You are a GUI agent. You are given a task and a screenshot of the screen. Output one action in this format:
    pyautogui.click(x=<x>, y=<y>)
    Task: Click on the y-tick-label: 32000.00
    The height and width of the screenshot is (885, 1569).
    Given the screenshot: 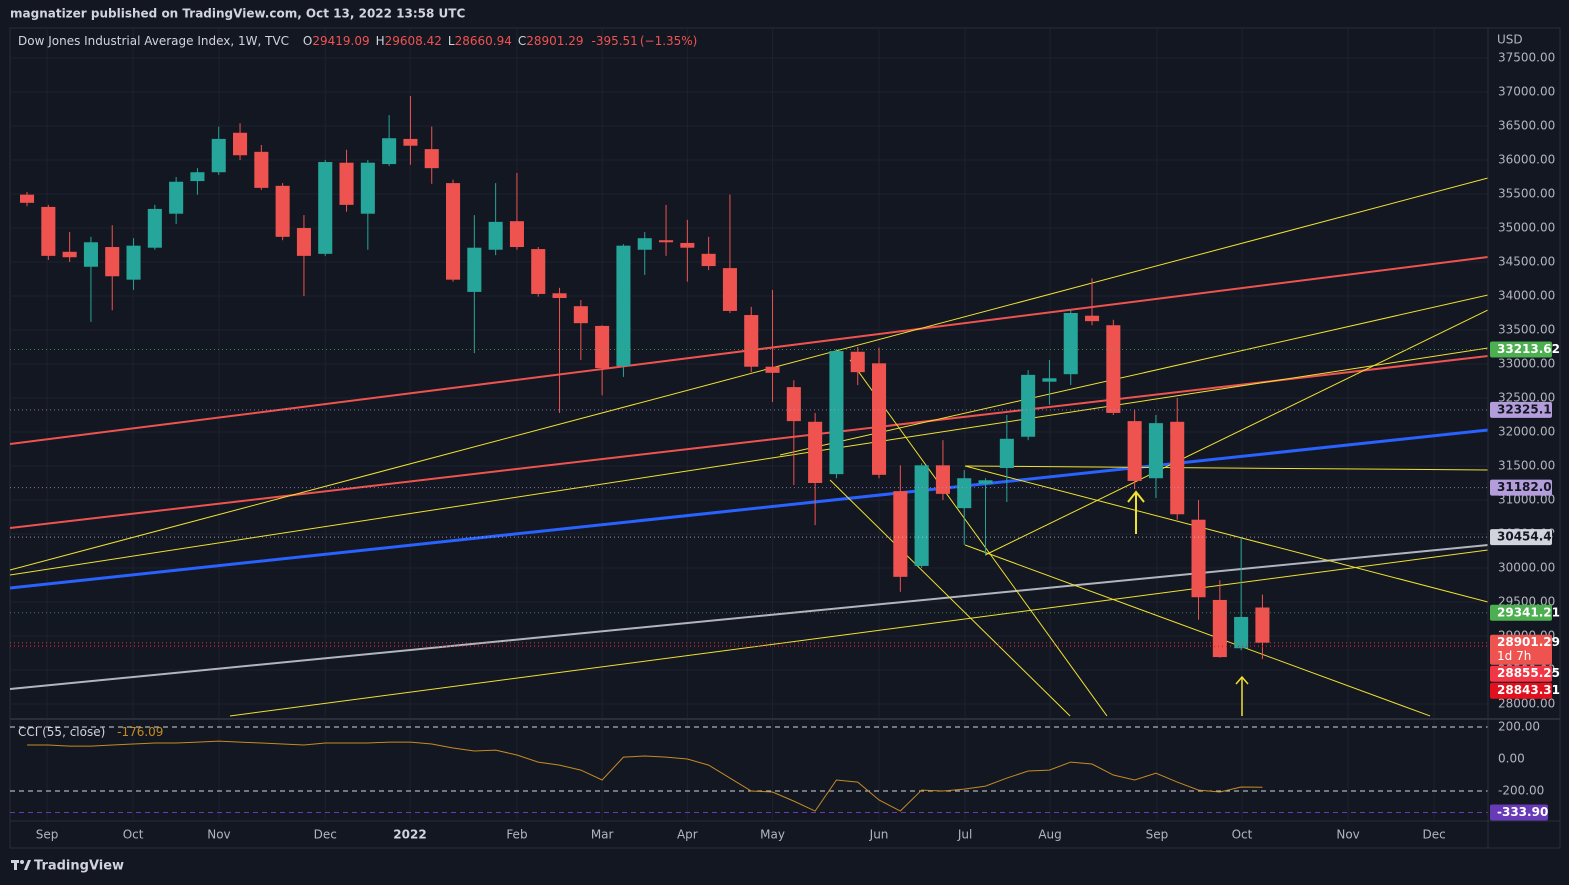 What is the action you would take?
    pyautogui.click(x=1526, y=431)
    